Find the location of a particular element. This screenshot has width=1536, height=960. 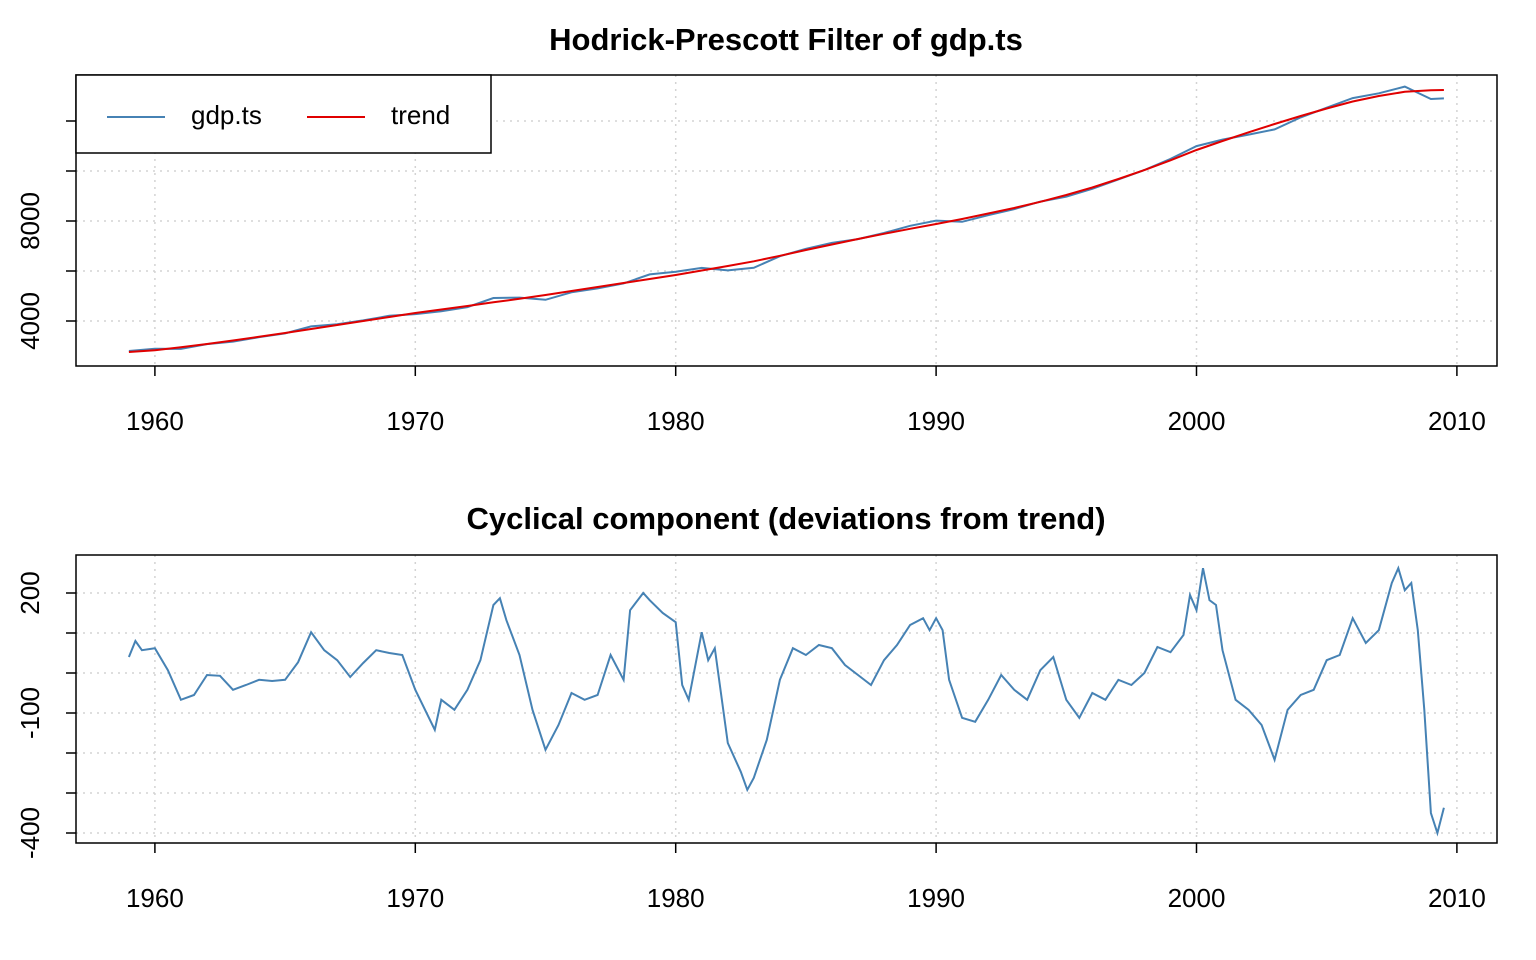

y-tick-label: 4000 is located at coordinates (30, 321).